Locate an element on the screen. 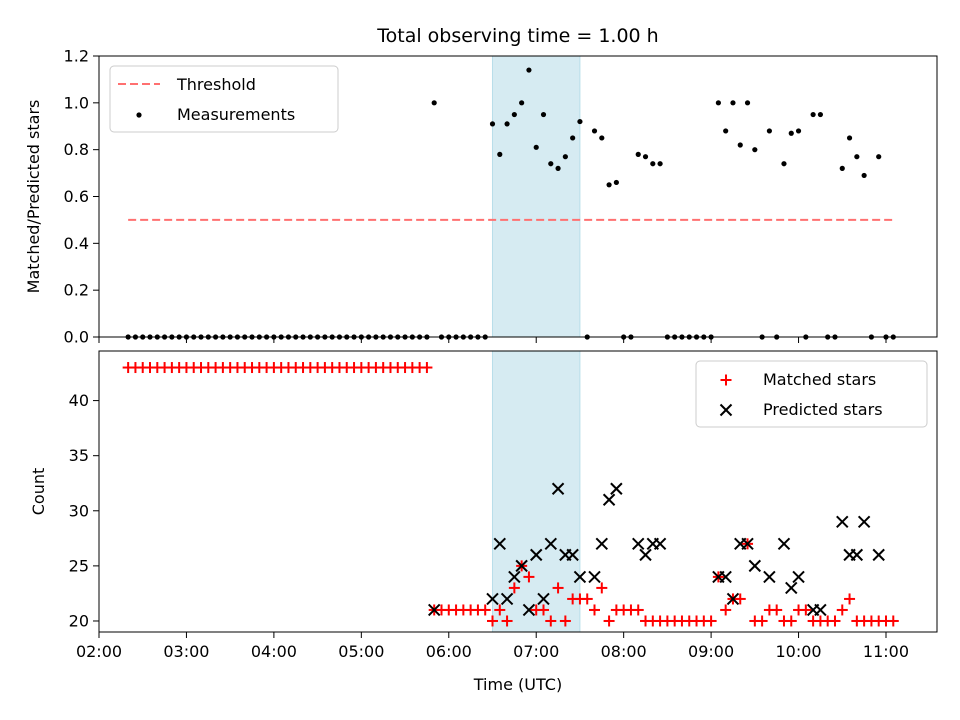 The height and width of the screenshot is (720, 960). x-axis-label: Time (UTC) is located at coordinates (517, 684).